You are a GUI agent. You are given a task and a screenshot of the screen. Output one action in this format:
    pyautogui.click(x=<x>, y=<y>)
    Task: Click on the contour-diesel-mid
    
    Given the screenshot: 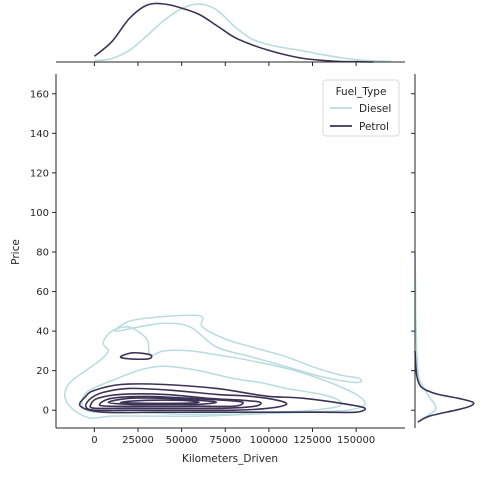 What is the action you would take?
    pyautogui.click(x=212, y=390)
    